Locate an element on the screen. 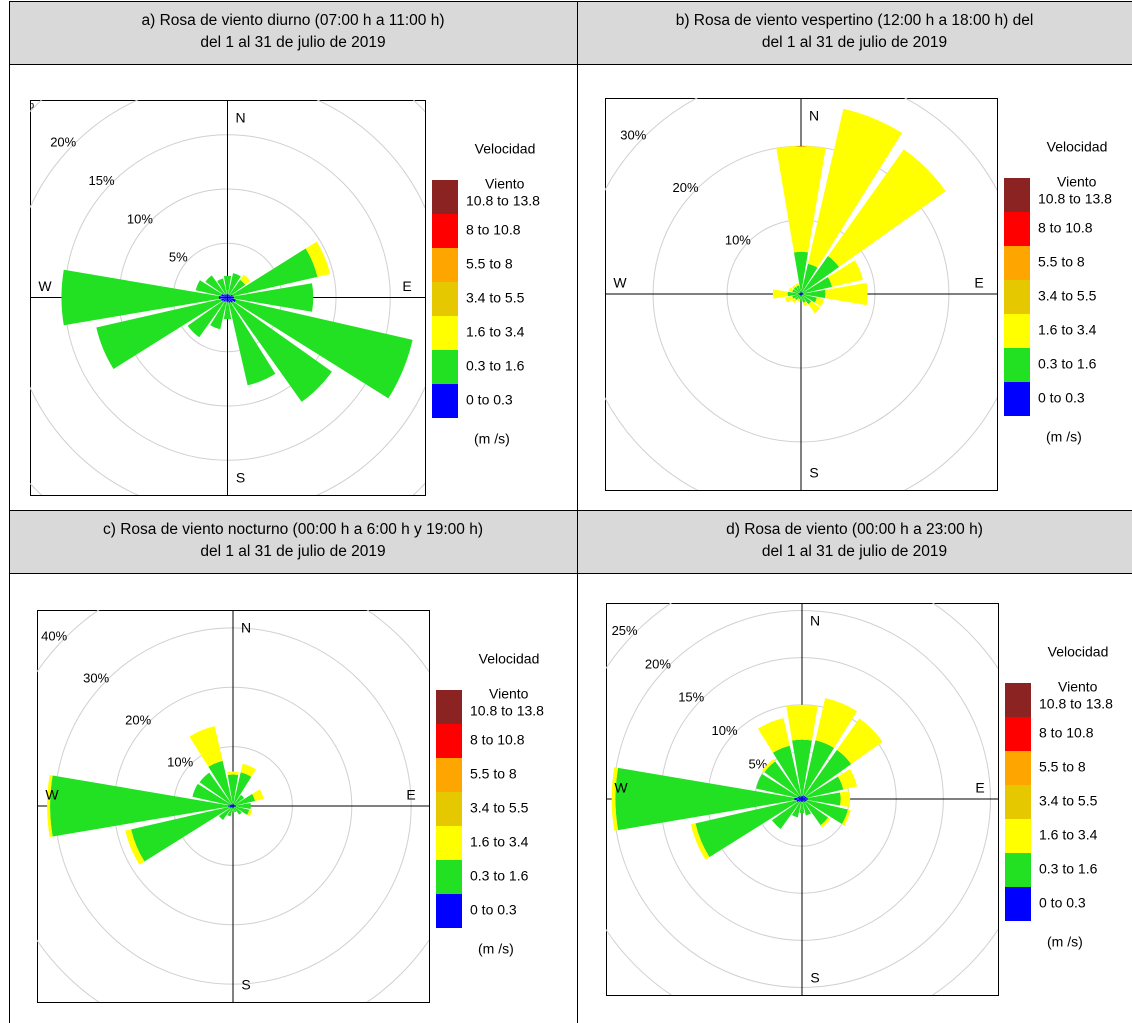 Image resolution: width=1132 pixels, height=1023 pixels. legend-label: 3.4 to 5.5 is located at coordinates (495, 298).